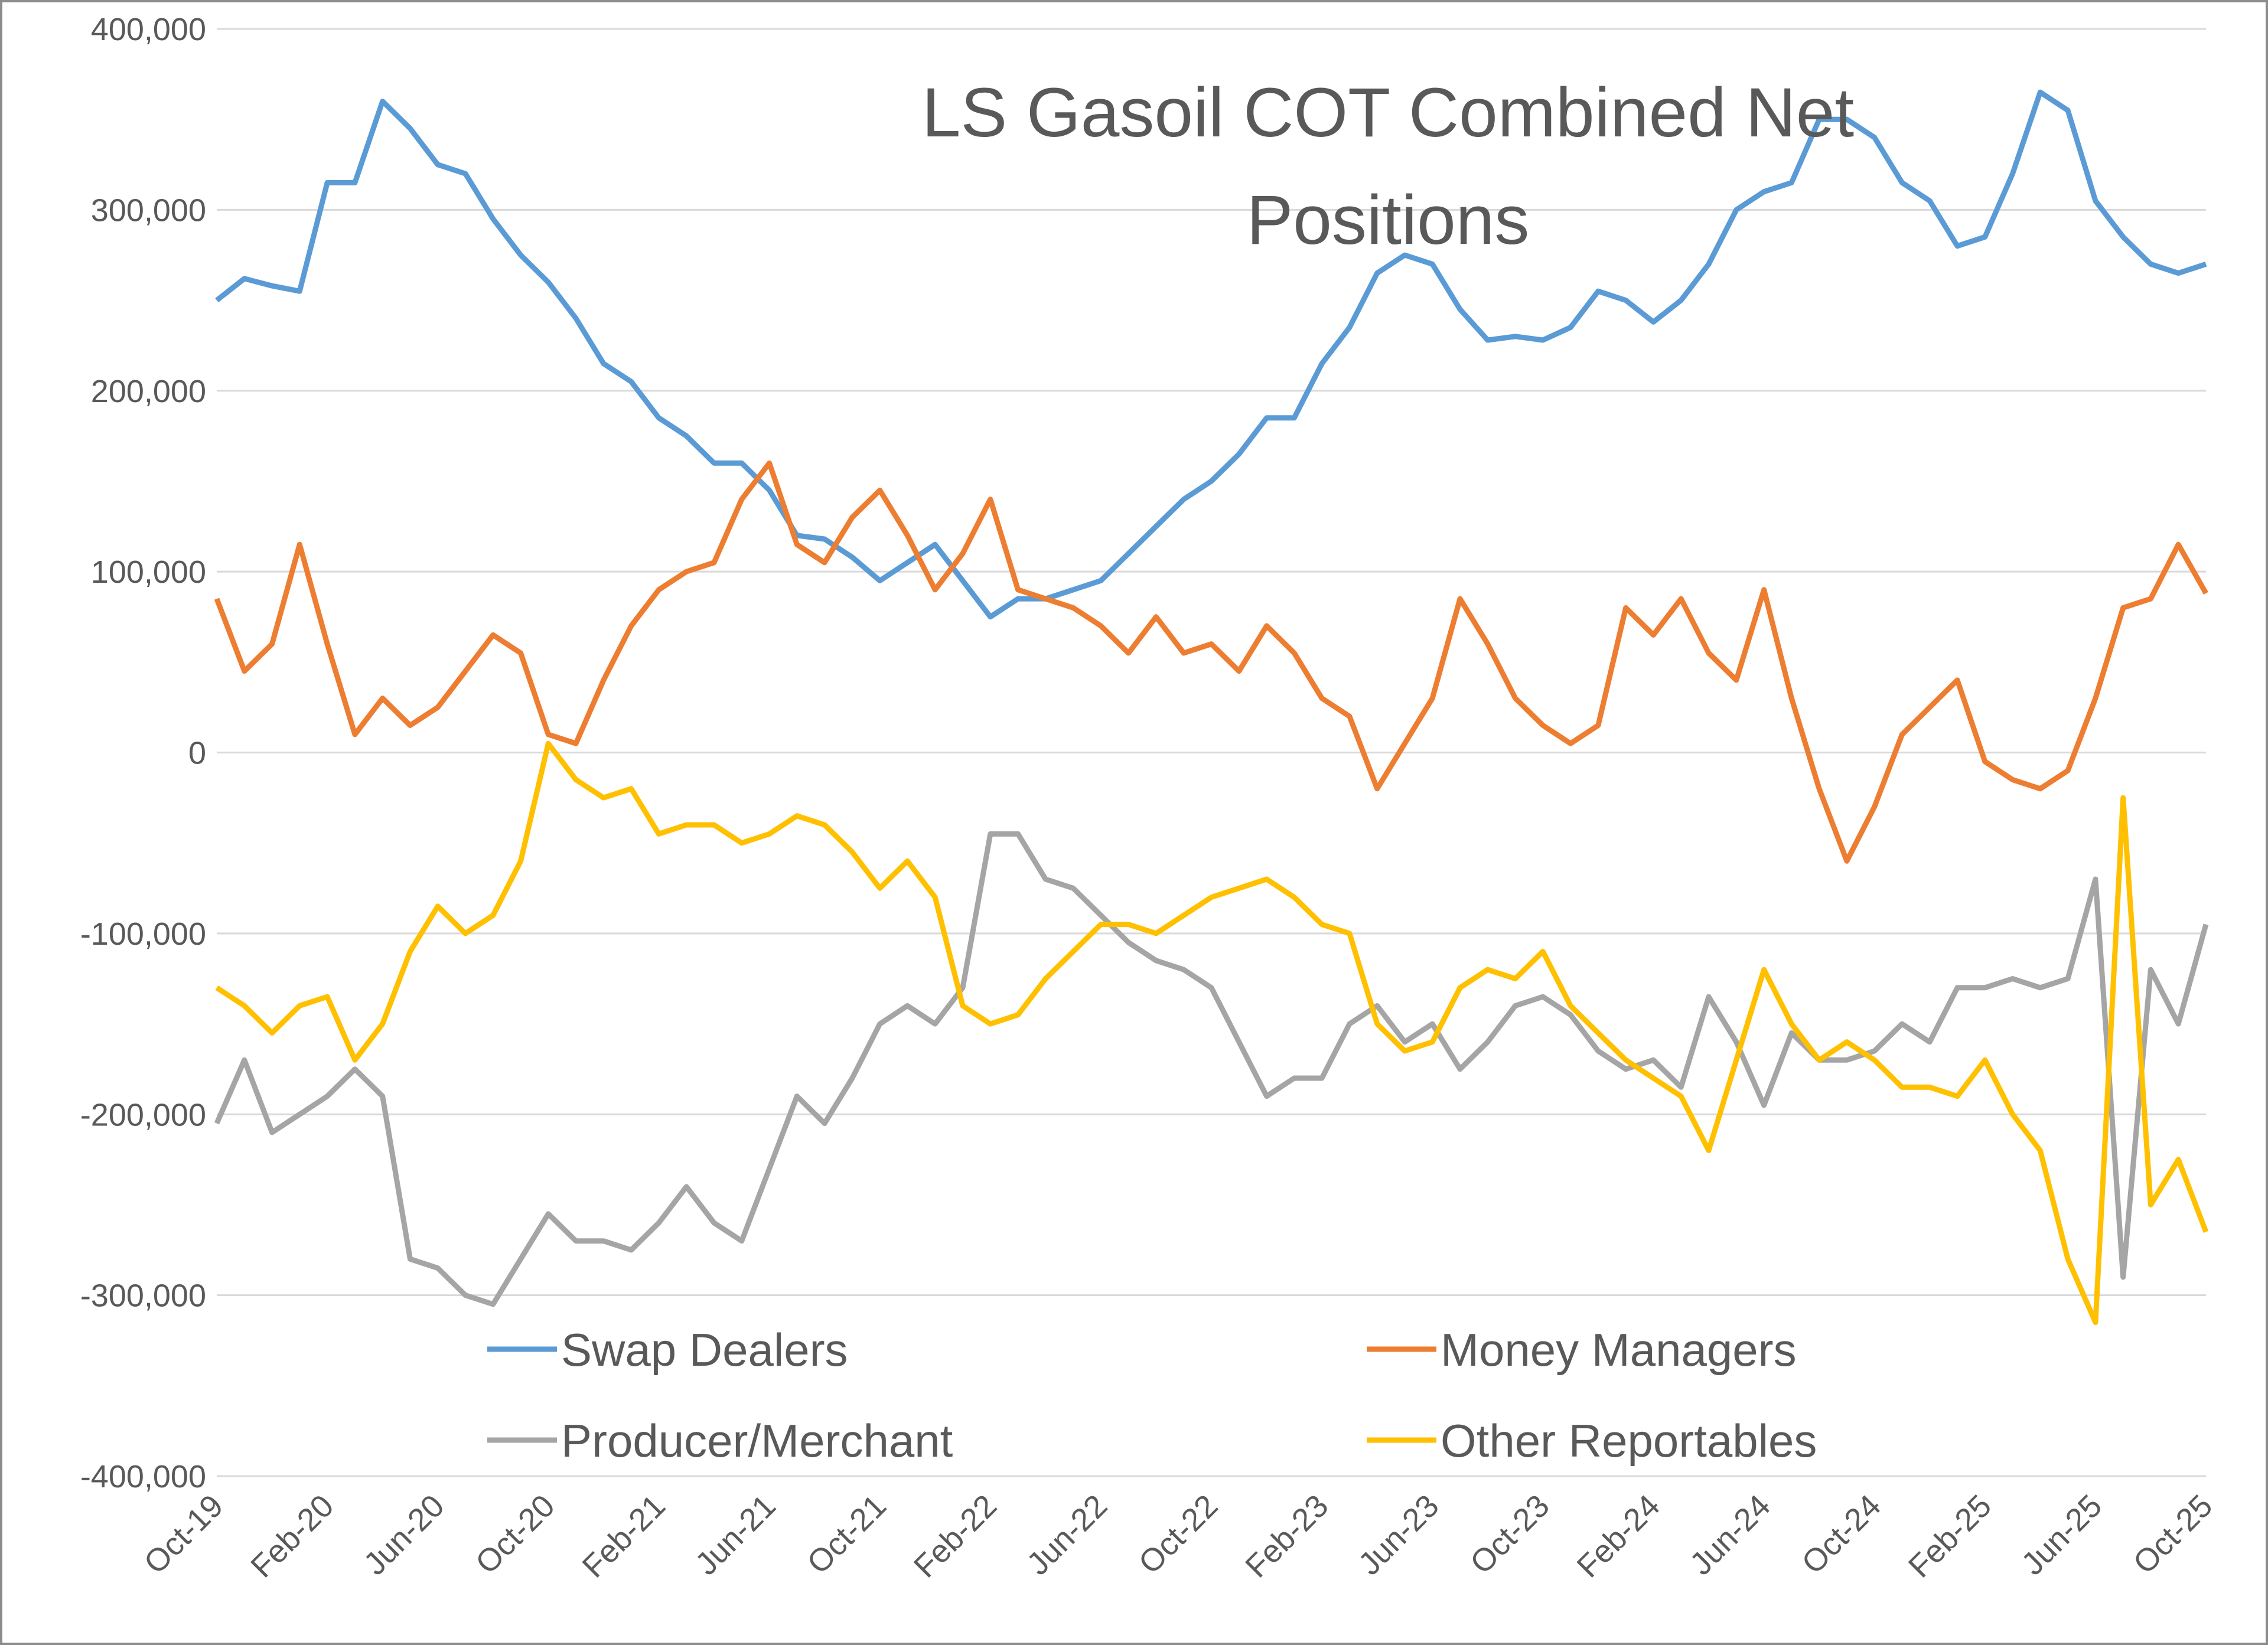  I want to click on y-tick-label: -200,000, so click(143, 1114).